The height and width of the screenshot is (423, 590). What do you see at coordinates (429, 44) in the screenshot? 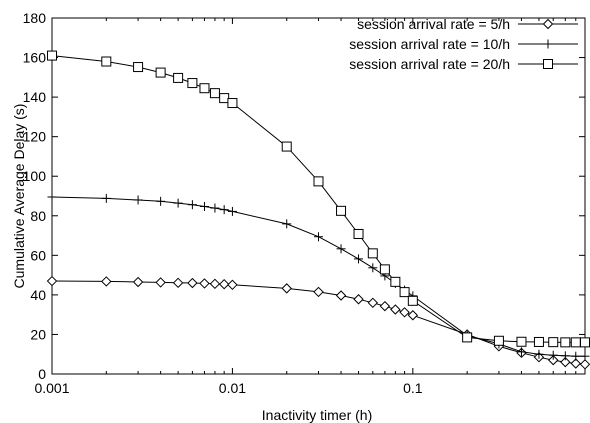
I see `legend-label: session arrival rate = 10/h` at bounding box center [429, 44].